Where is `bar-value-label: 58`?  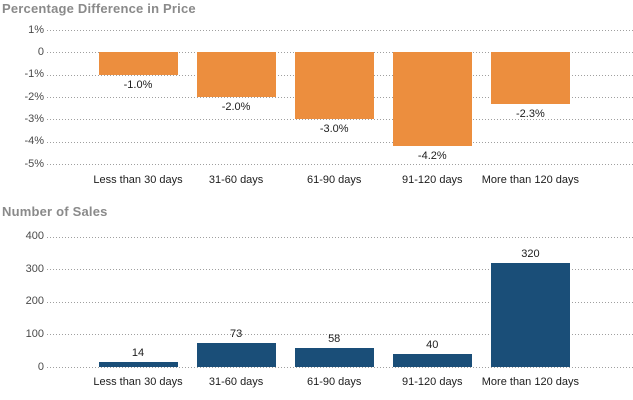 bar-value-label: 58 is located at coordinates (334, 339).